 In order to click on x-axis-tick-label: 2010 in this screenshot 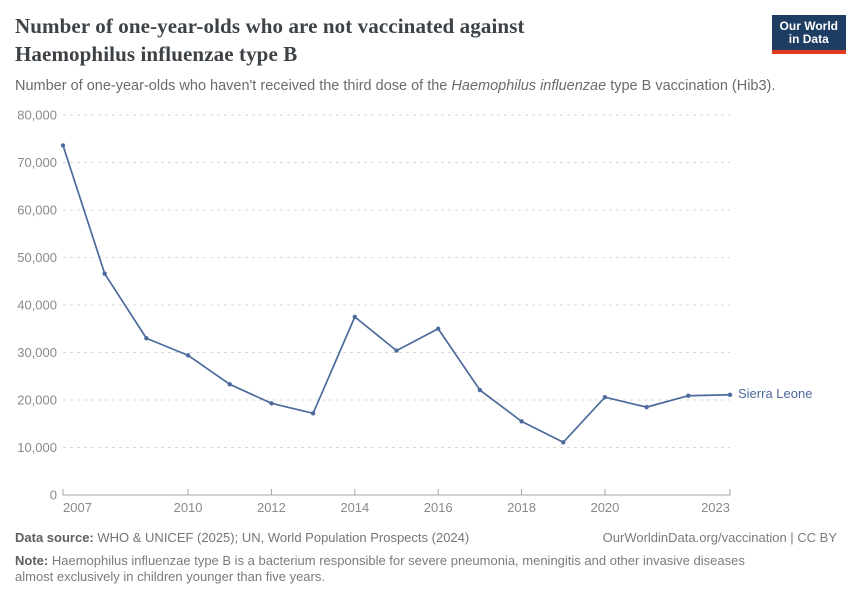, I will do `click(188, 507)`.